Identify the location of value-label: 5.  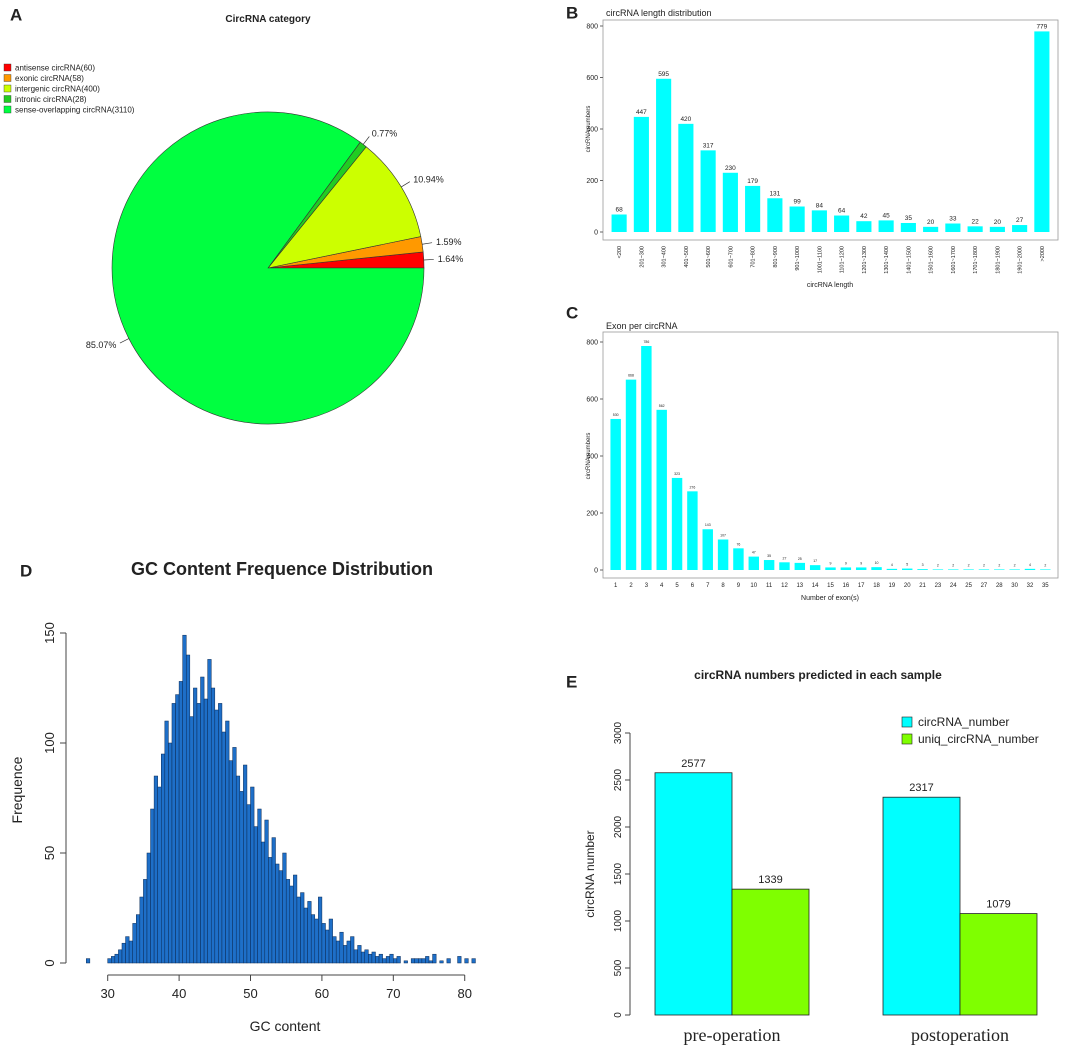
(907, 565).